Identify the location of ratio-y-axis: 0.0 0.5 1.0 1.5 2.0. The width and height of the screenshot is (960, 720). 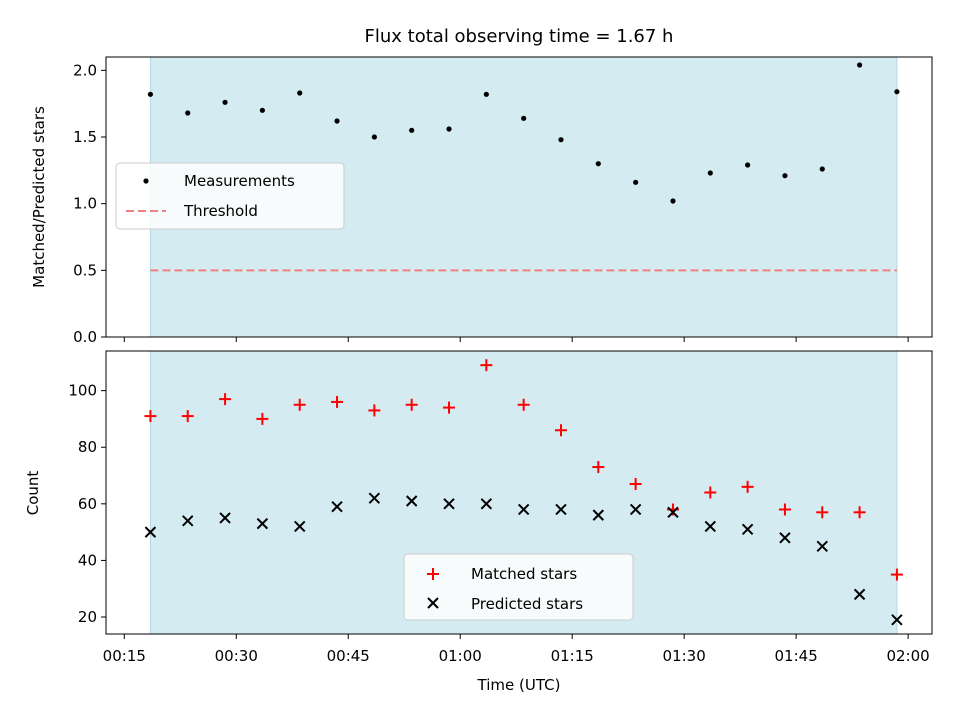
(89, 203).